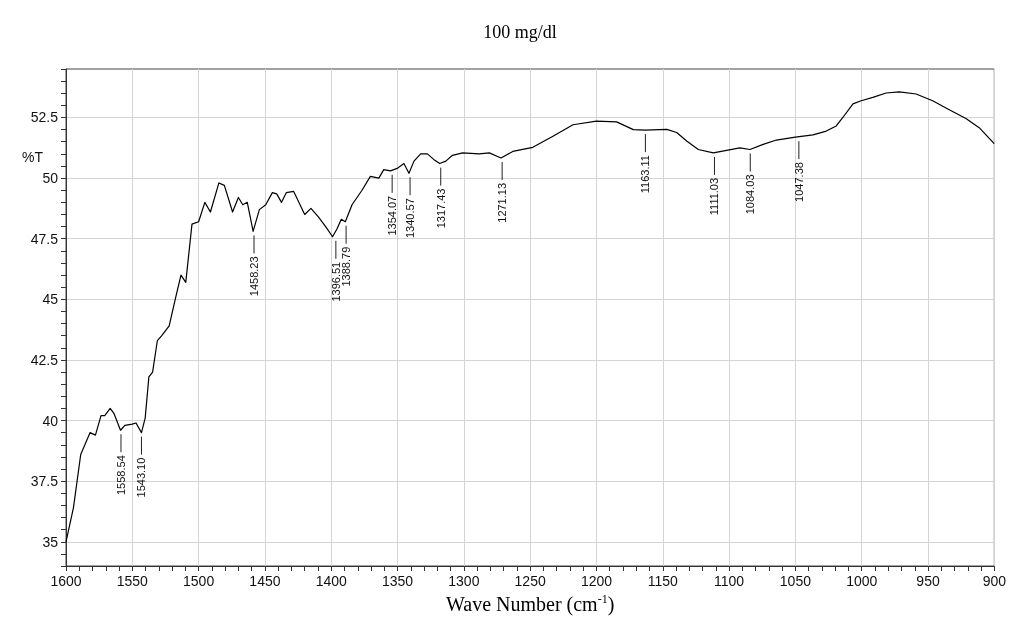 The image size is (1009, 619). I want to click on x-tick-label: 1600, so click(66, 581).